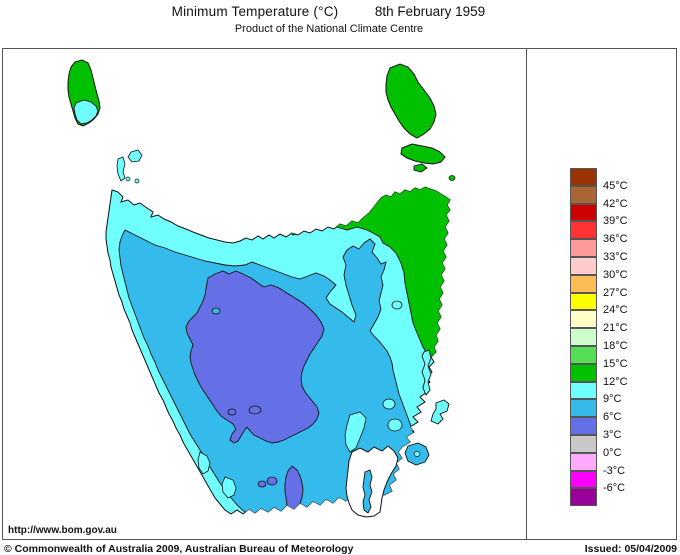  I want to click on legend-boxes, so click(583, 337).